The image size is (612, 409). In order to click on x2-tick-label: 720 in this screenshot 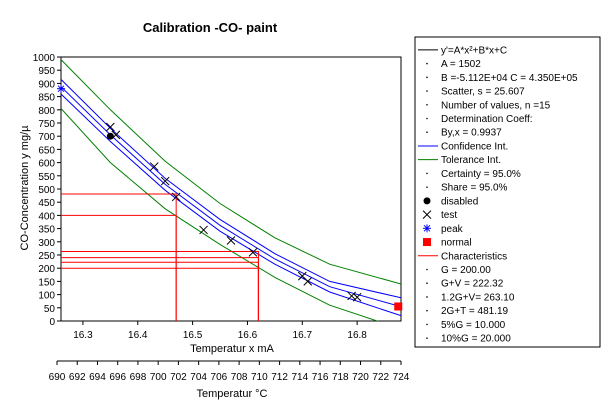, I will do `click(360, 377)`.